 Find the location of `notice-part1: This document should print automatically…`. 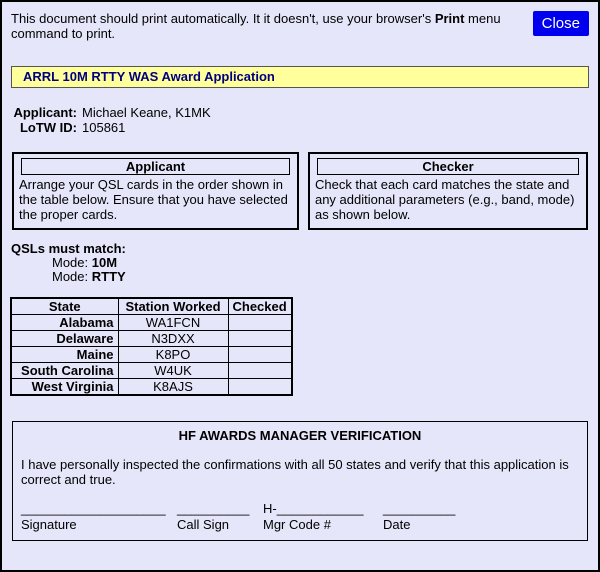

notice-part1: This document should print automatically… is located at coordinates (223, 18).